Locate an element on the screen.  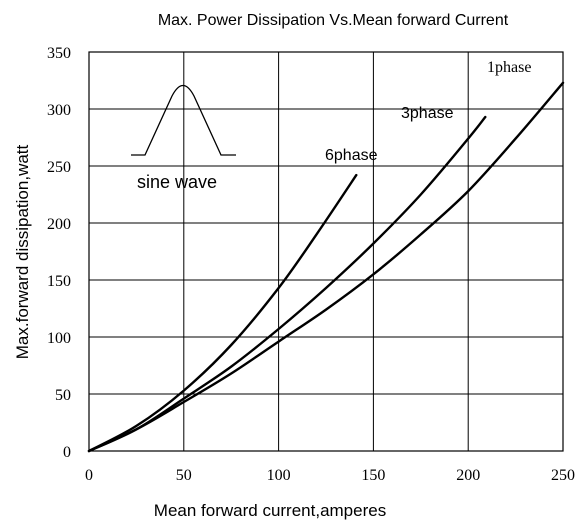
y-axis-ticks: 0 50 100 150 200 250 300 350 is located at coordinates (59, 253).